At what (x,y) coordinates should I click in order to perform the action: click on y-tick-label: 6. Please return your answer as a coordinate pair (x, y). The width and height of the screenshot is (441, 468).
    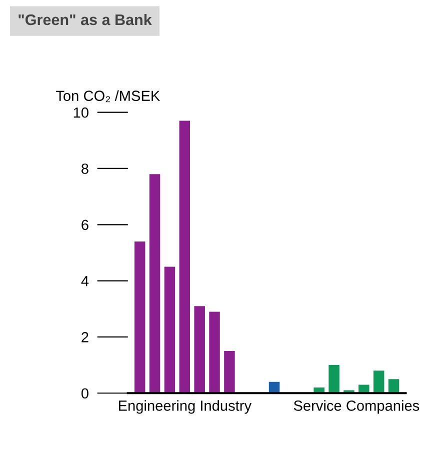
    Looking at the image, I should click on (85, 225).